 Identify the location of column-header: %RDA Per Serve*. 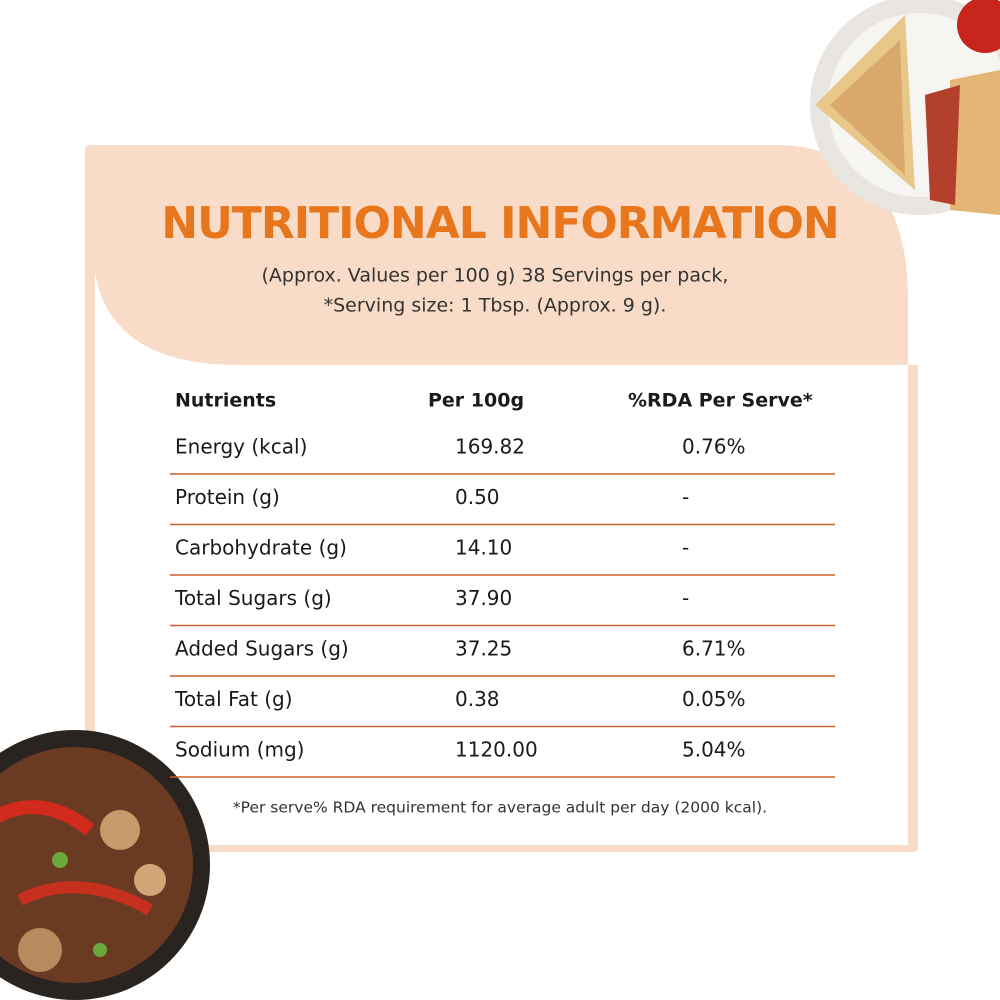
(720, 401).